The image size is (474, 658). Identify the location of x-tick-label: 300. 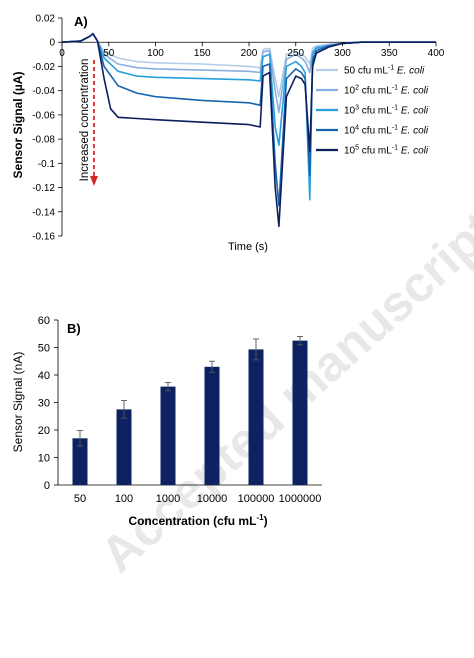
(342, 53).